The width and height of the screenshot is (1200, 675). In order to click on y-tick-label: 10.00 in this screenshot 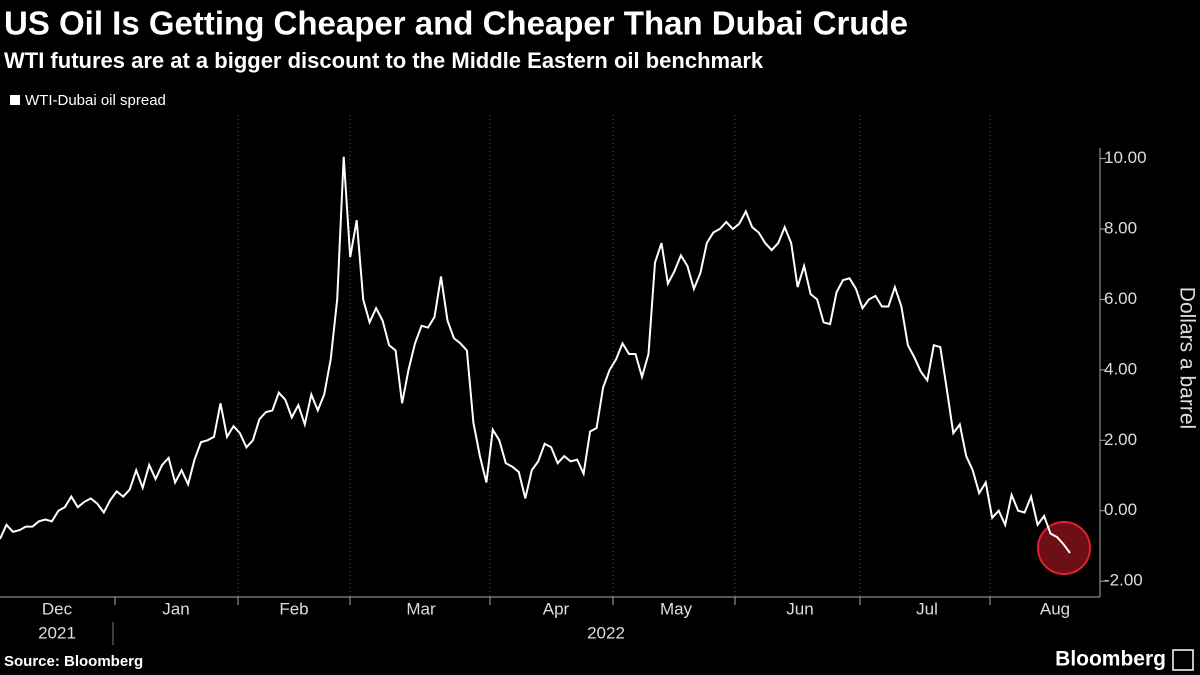, I will do `click(1125, 157)`.